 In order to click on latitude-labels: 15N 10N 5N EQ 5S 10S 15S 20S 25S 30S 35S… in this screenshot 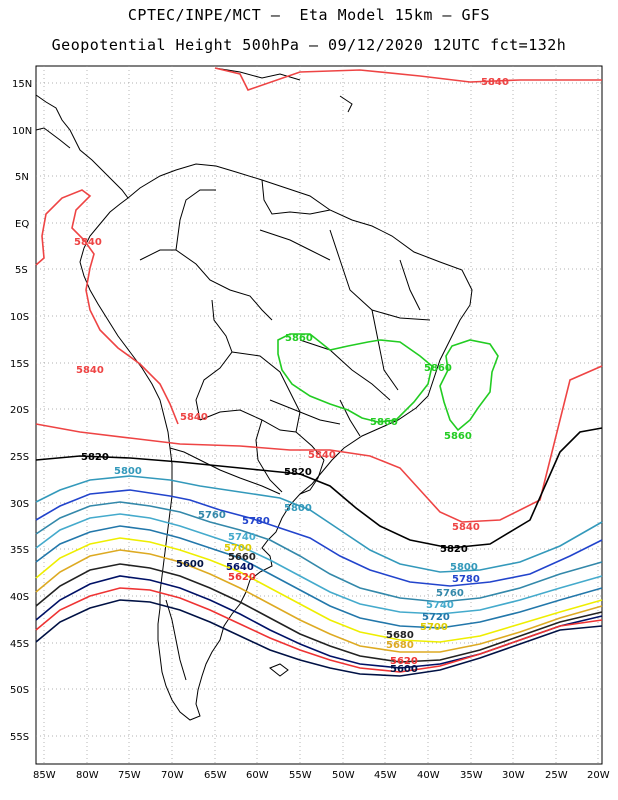, I will do `click(21, 411)`.